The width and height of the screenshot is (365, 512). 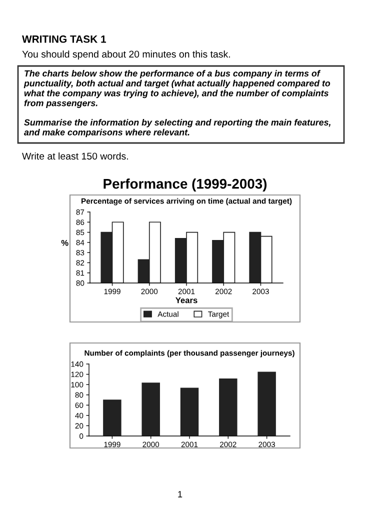 I want to click on text: The charts below show the performance of a bus company in terms of punctuality, both actual and target (what actually happened compared to what the company was trying to achieve), and the number of complaints from passengers., so click(x=177, y=89).